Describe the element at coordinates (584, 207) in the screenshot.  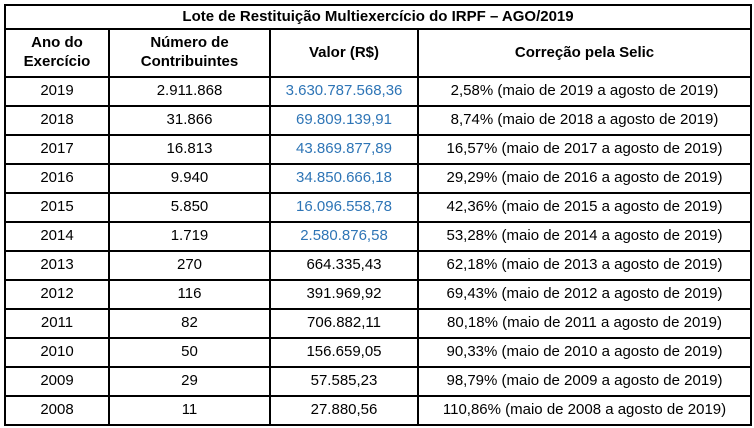
I see `selic-cell: 42,36% (maio de 2015 a agosto de 2019)` at that location.